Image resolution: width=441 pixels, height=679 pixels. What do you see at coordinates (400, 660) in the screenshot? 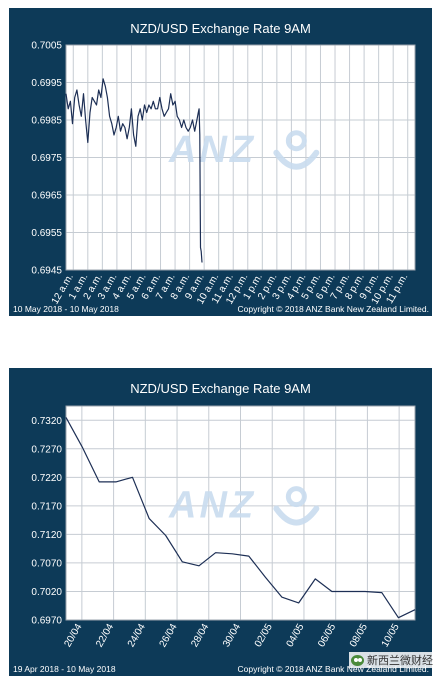
I see `watermark-text: 新西兰微财经` at bounding box center [400, 660].